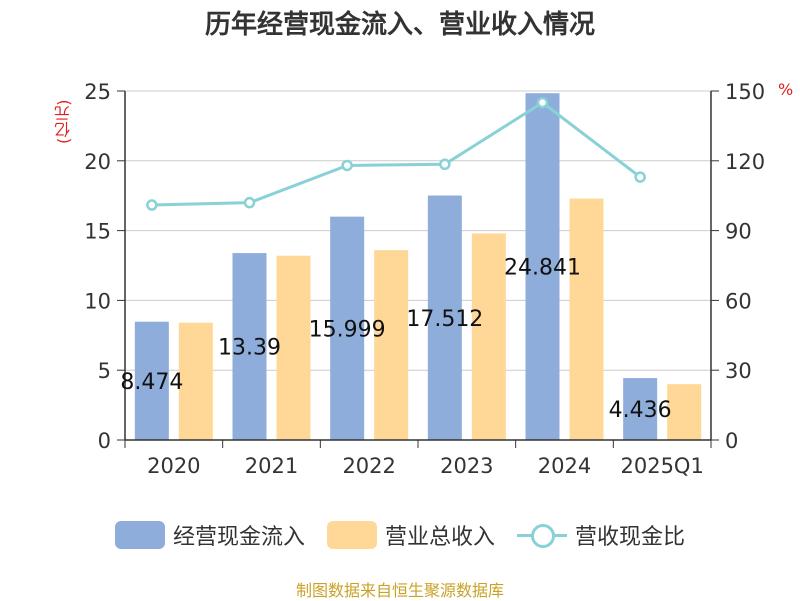  I want to click on left-axis-tick-label: 5, so click(104, 371).